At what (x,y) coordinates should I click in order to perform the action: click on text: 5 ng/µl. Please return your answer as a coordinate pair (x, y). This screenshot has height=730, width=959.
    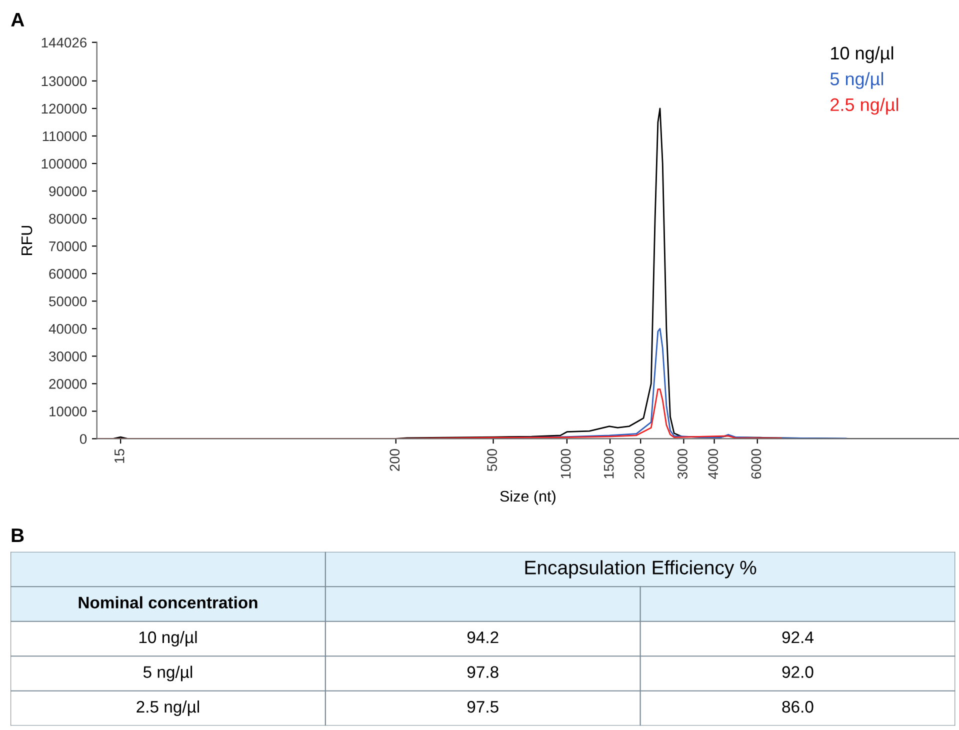
    Looking at the image, I should click on (857, 80).